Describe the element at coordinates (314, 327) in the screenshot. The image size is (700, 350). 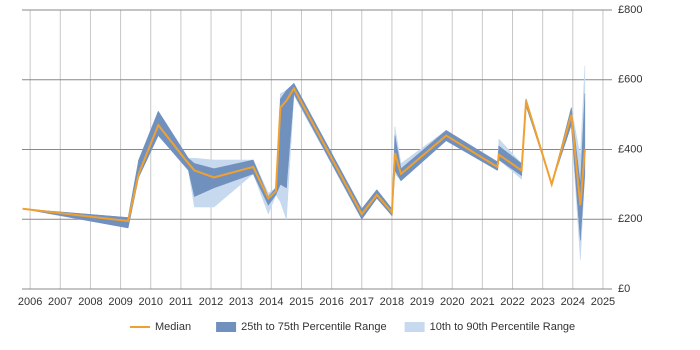
I see `legend-label: 25th to 75th Percentile Range` at that location.